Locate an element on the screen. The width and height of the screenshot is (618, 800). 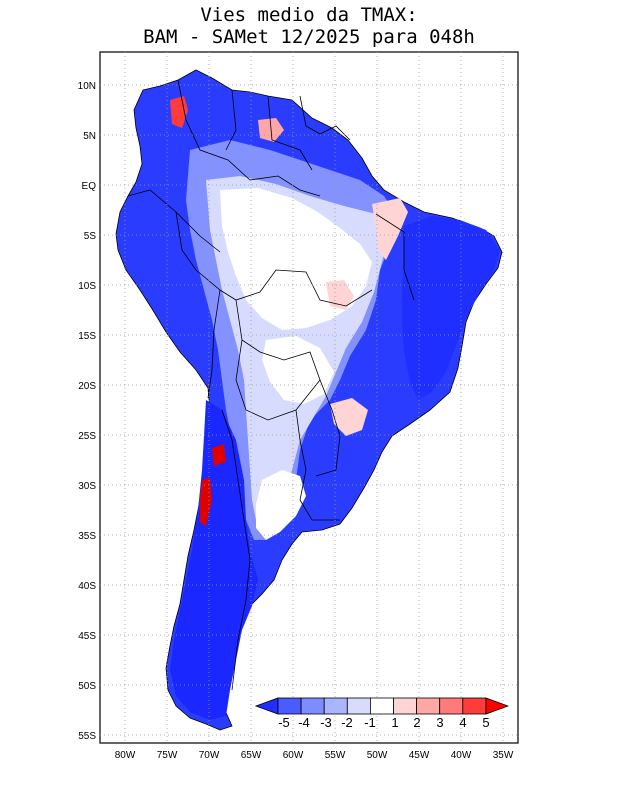
colorbar-label: 2 is located at coordinates (416, 722).